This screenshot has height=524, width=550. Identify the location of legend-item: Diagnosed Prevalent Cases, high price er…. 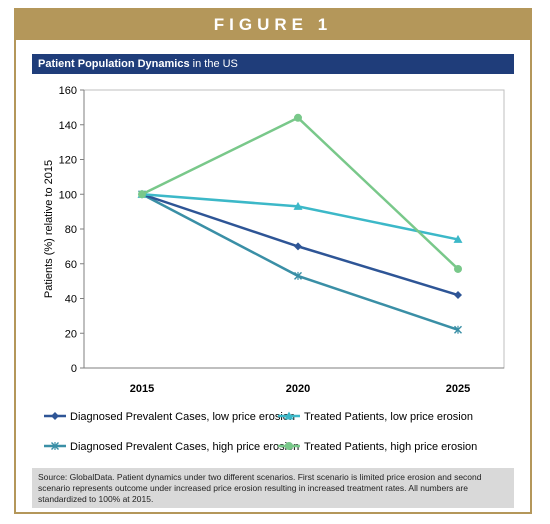
(171, 447).